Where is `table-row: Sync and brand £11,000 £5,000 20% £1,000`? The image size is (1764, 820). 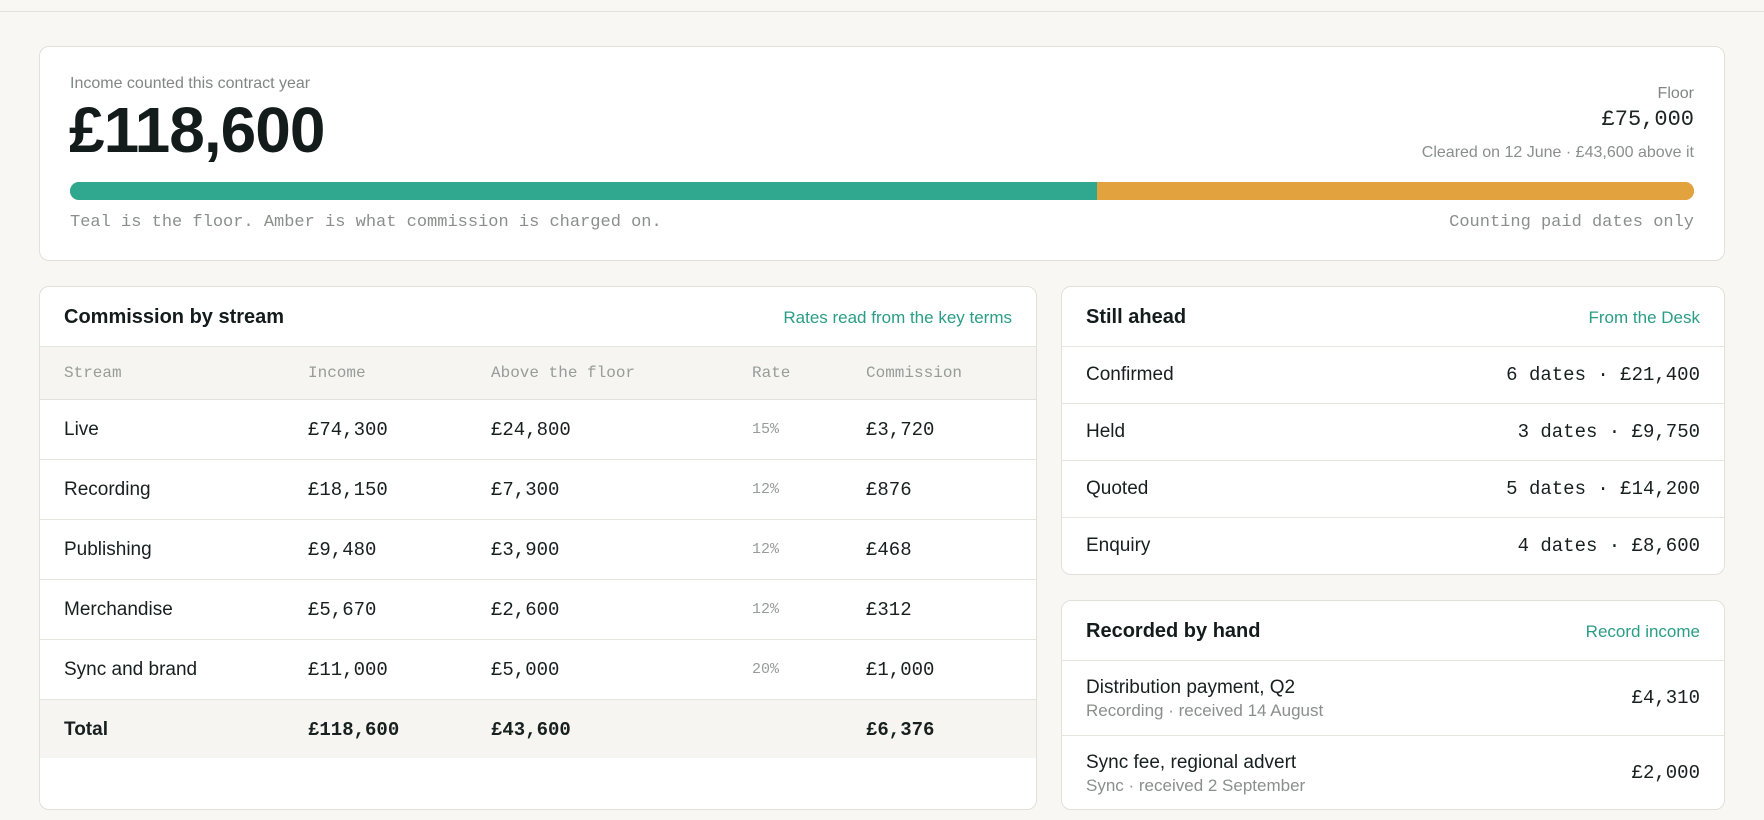 table-row: Sync and brand £11,000 £5,000 20% £1,000 is located at coordinates (538, 670).